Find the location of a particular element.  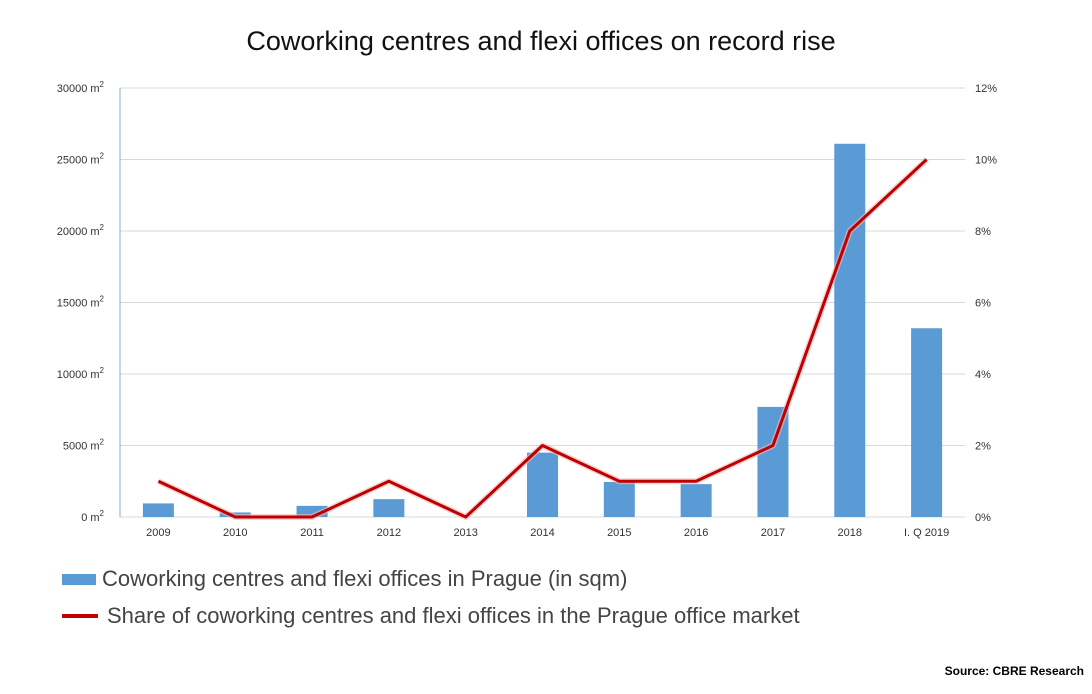

x-tick-label: 2014 is located at coordinates (542, 533).